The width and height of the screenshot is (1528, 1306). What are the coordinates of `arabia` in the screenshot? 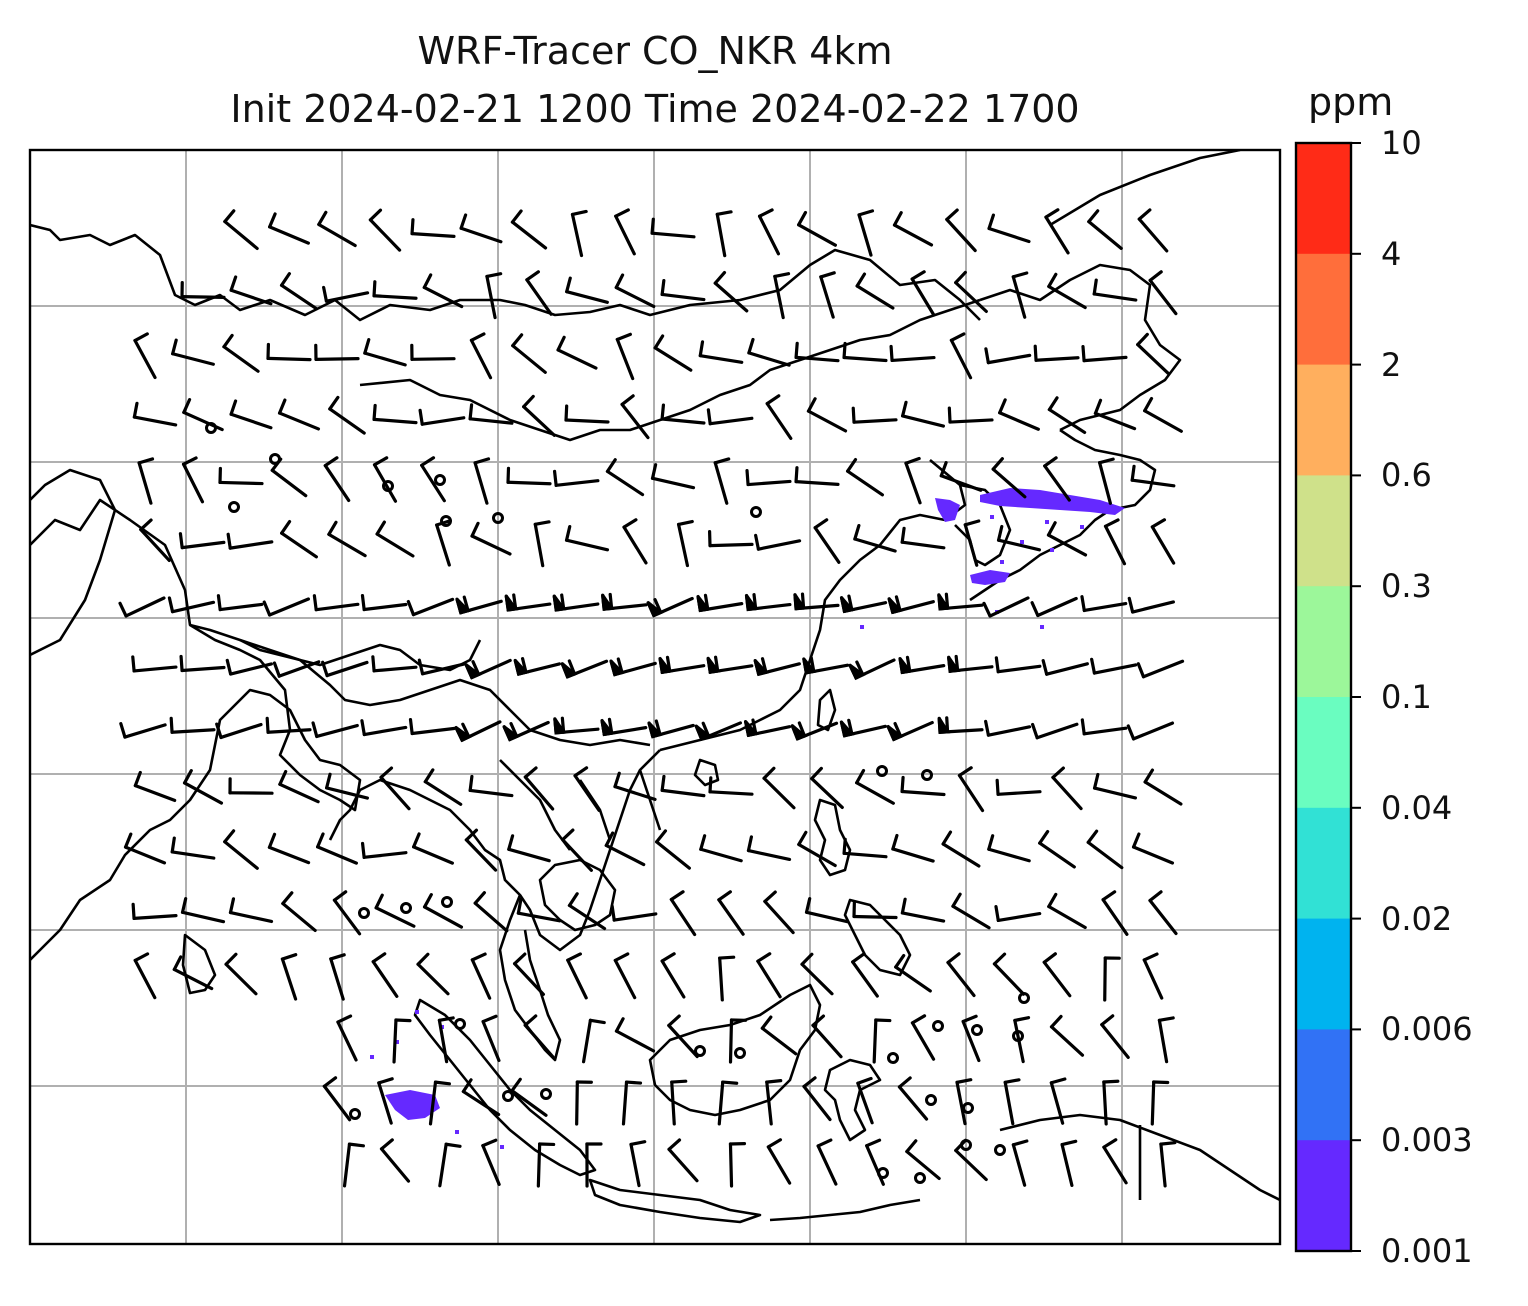 It's located at (505, 272).